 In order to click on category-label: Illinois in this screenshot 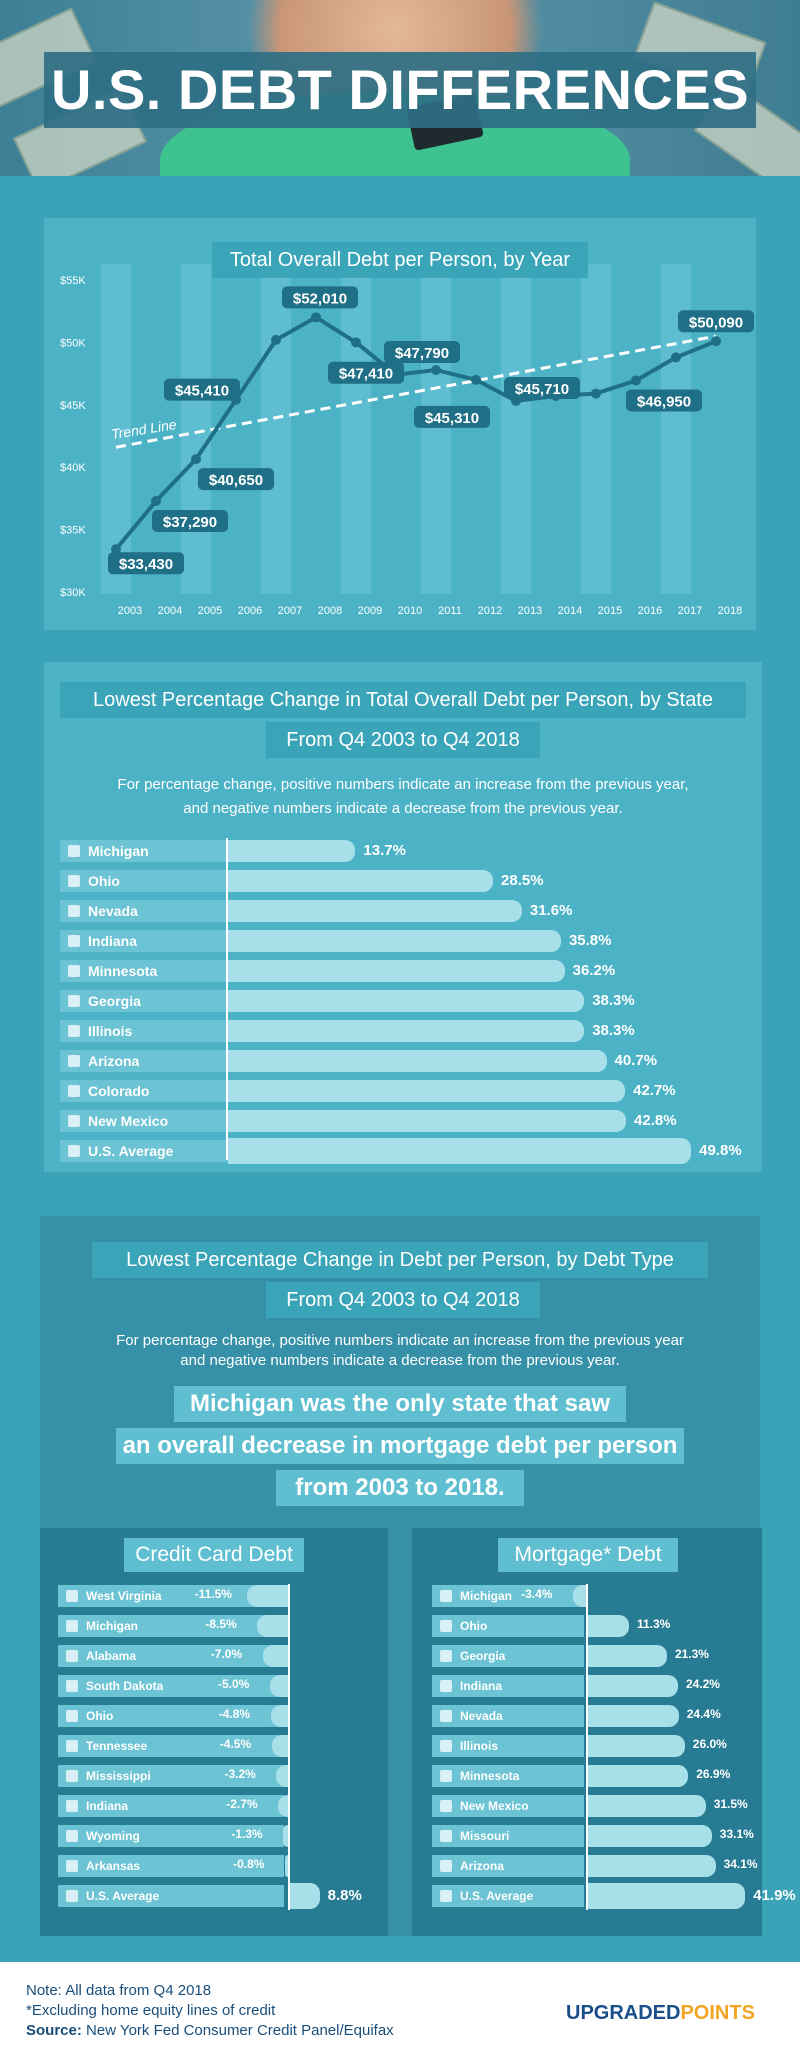, I will do `click(508, 1746)`.